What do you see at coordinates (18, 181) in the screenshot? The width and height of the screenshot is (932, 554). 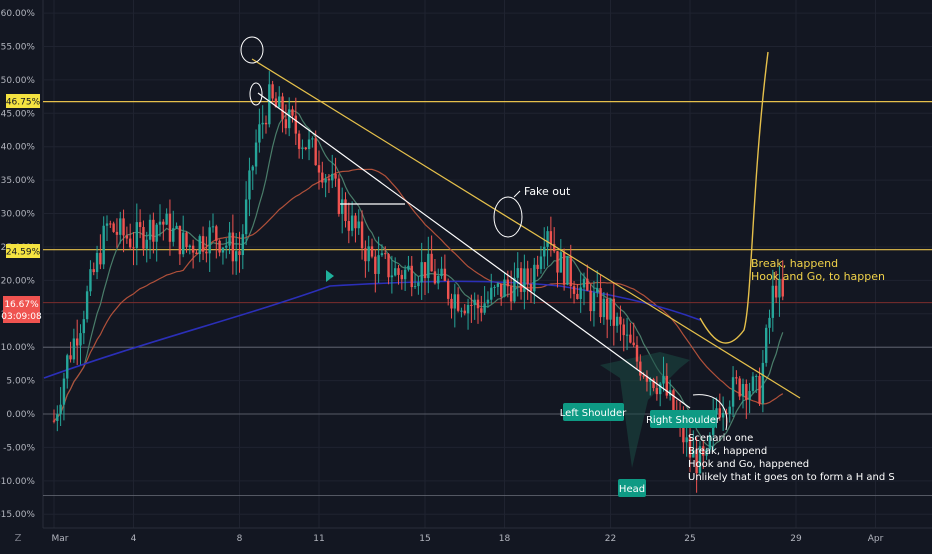 I see `y-tick-label: 35.00%` at bounding box center [18, 181].